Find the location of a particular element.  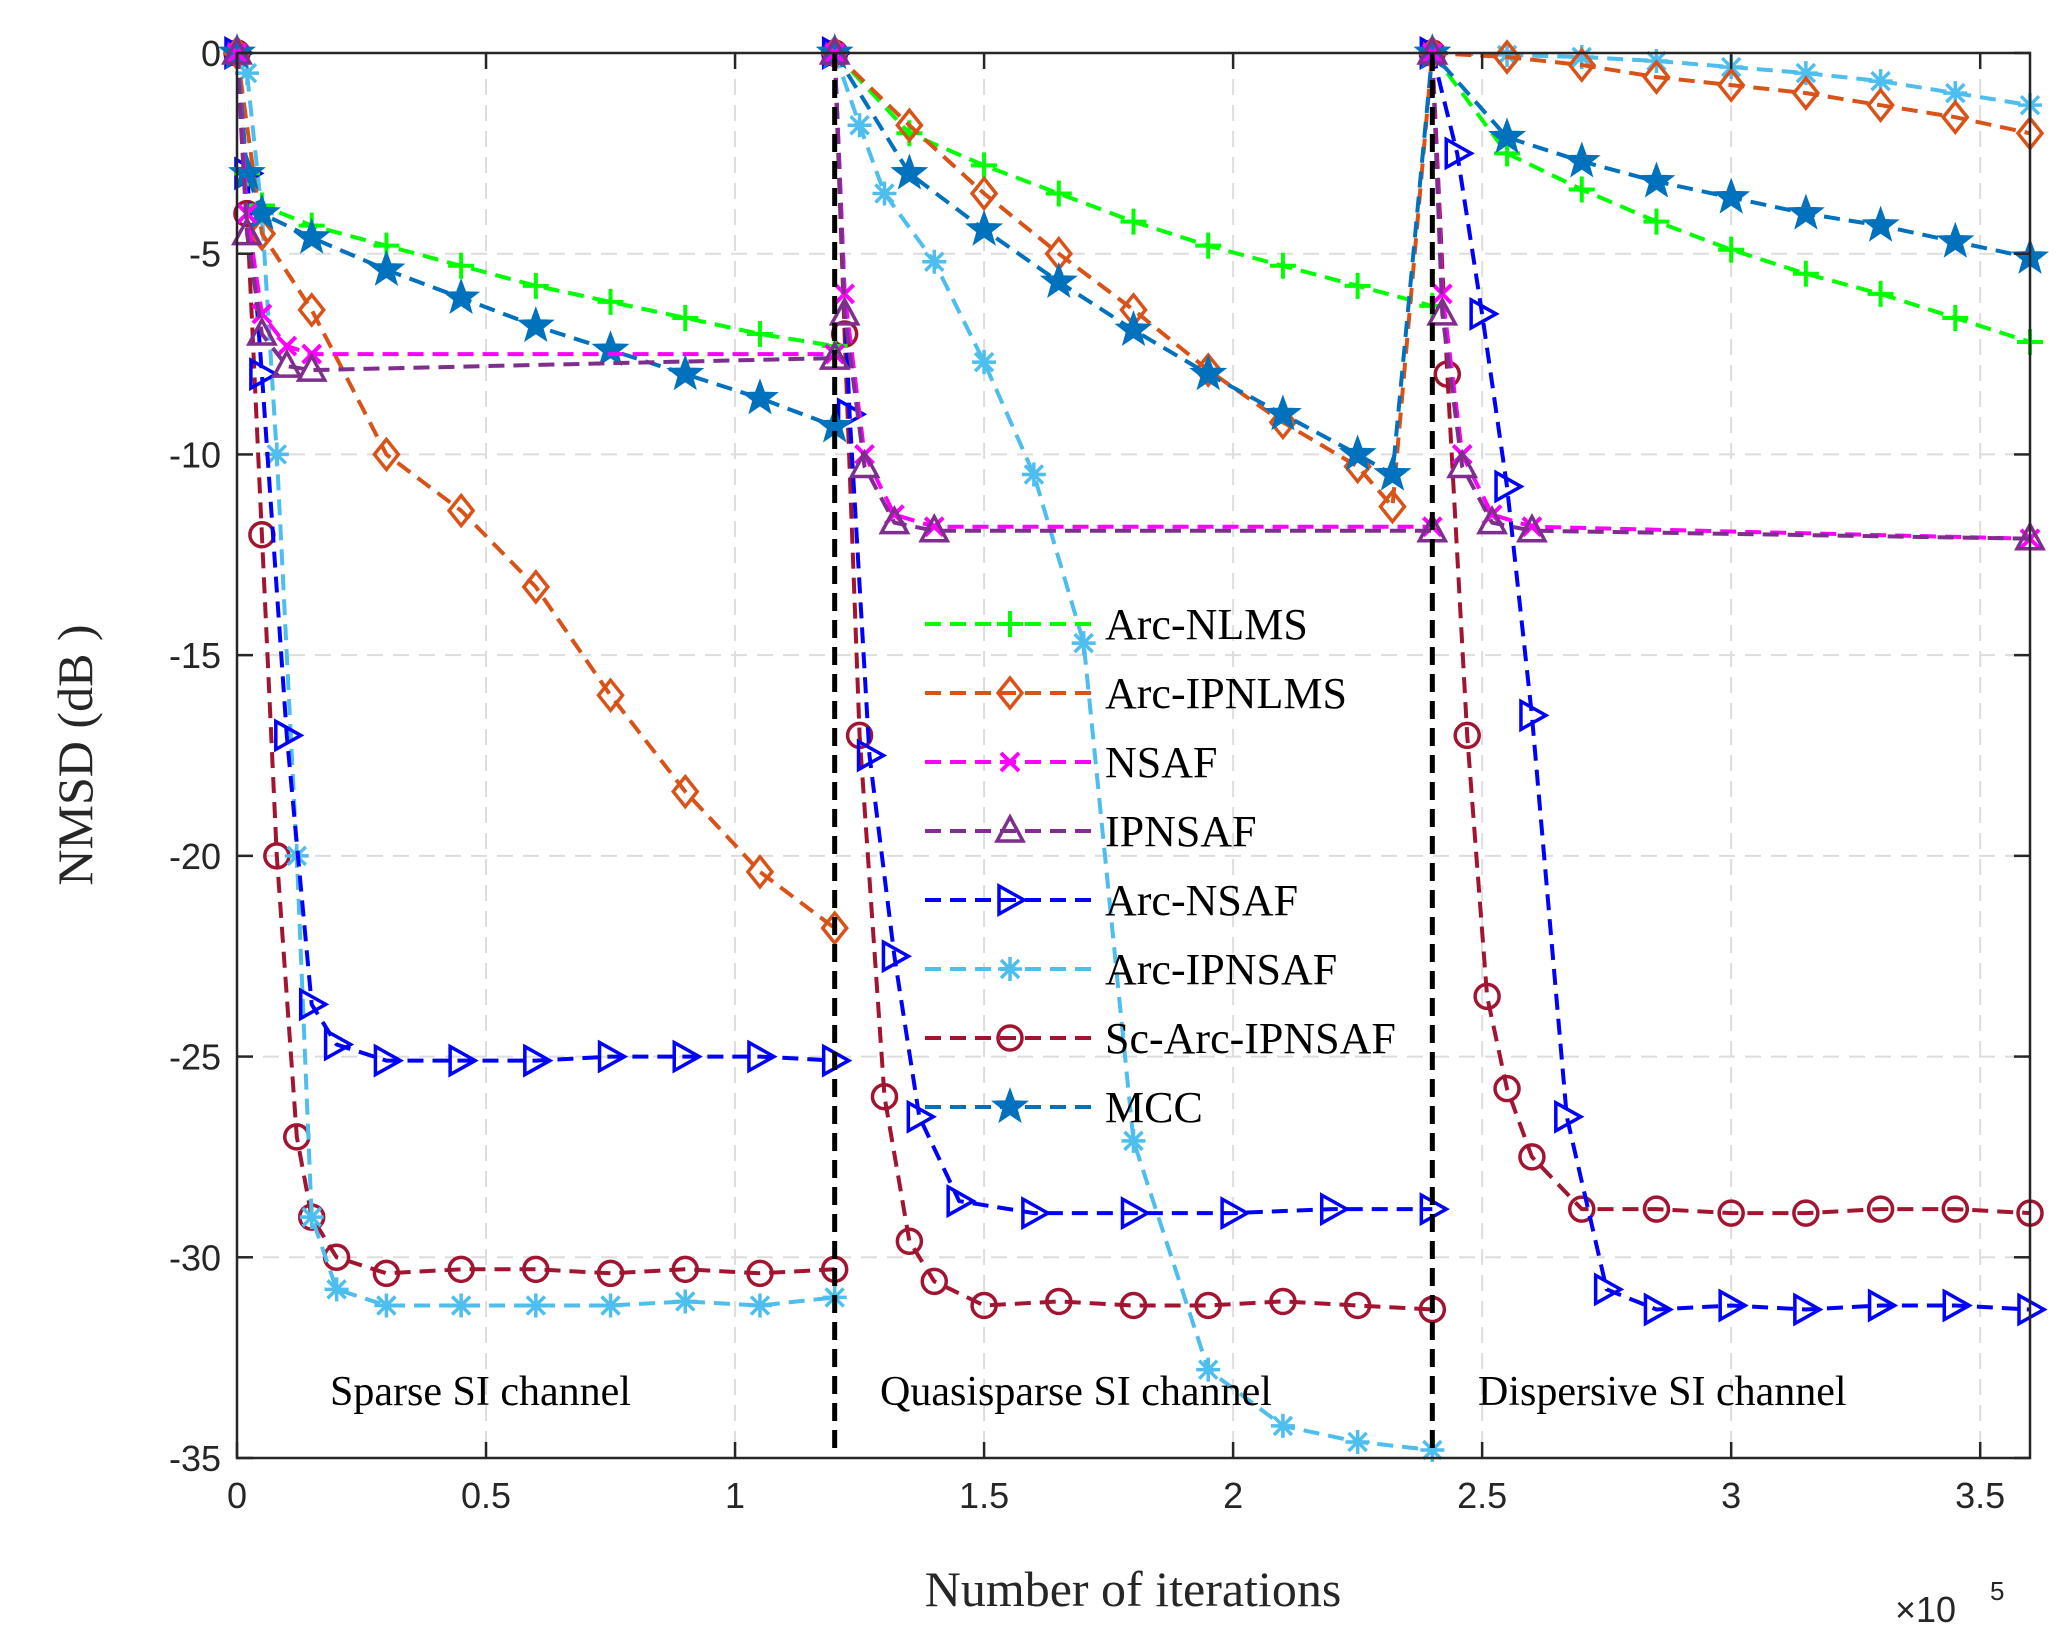

legend-label: Arc-NLMS is located at coordinates (1206, 624).